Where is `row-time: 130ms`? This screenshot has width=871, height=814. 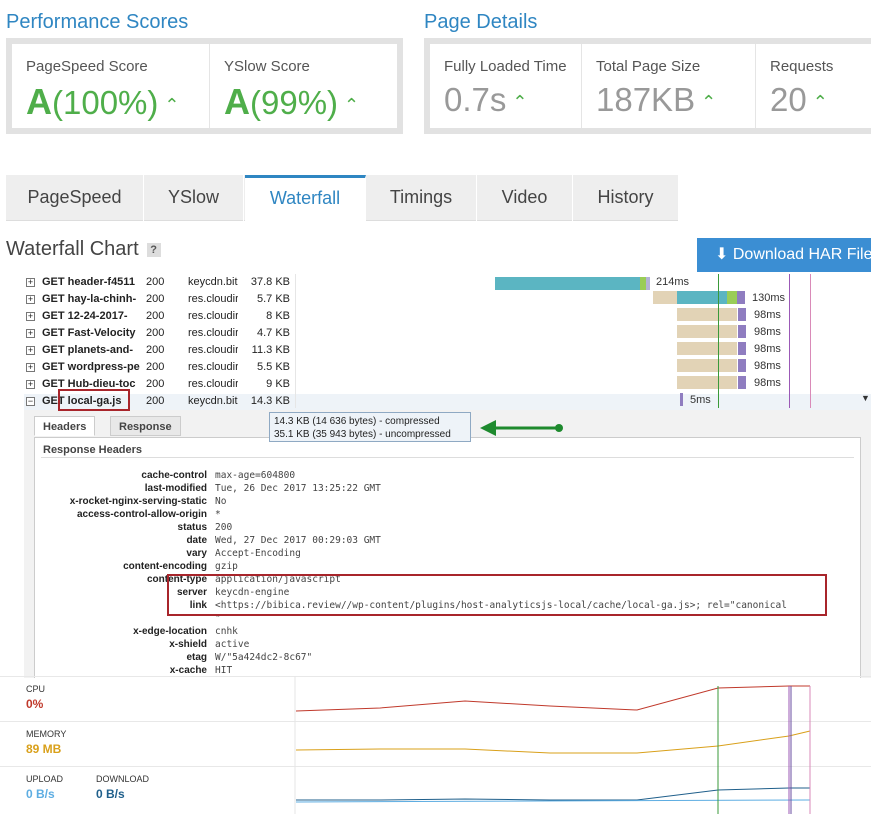 row-time: 130ms is located at coordinates (769, 298).